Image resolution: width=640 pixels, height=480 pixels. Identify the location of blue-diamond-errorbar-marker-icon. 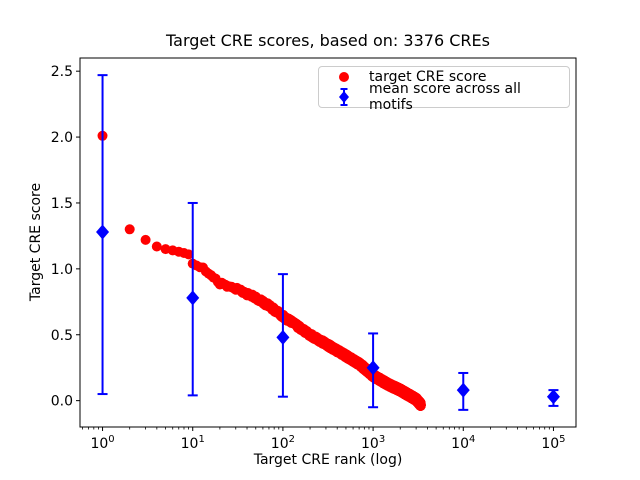
(344, 97).